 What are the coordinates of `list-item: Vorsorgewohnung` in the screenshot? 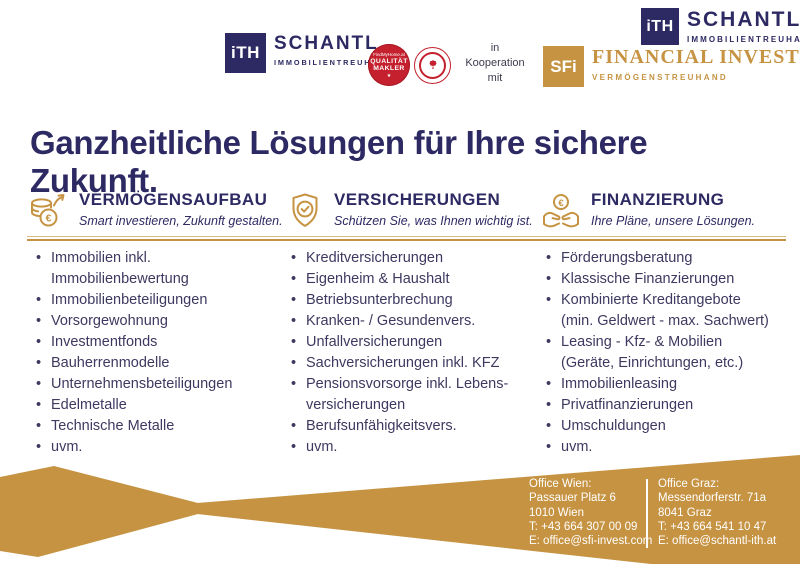 It's located at (152, 321).